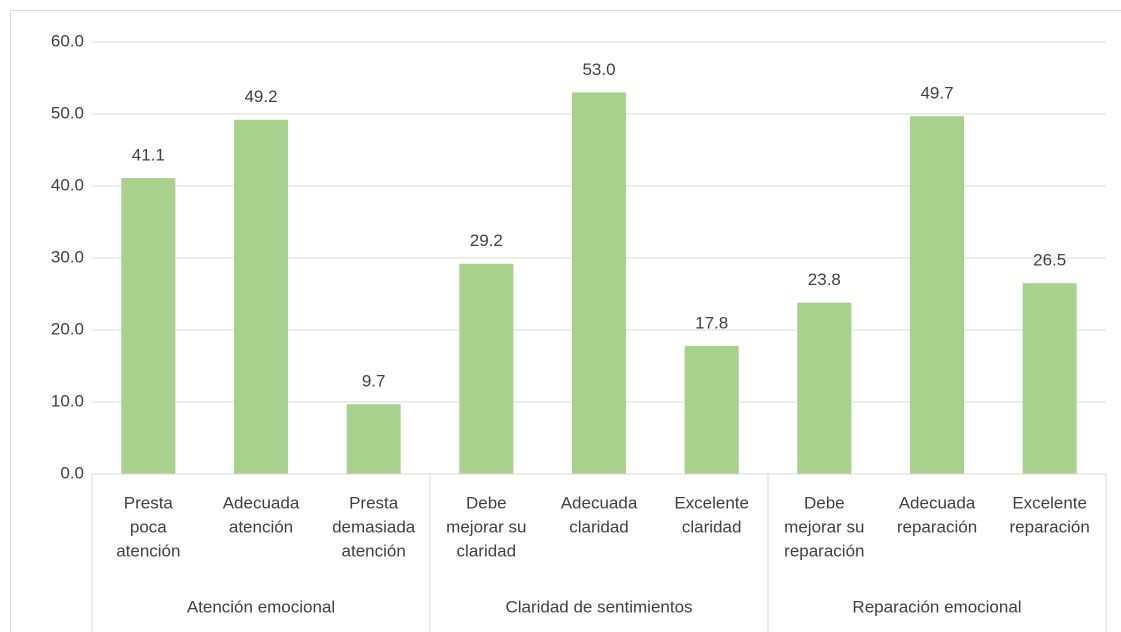  What do you see at coordinates (67, 184) in the screenshot?
I see `y-tick-label: 40.0` at bounding box center [67, 184].